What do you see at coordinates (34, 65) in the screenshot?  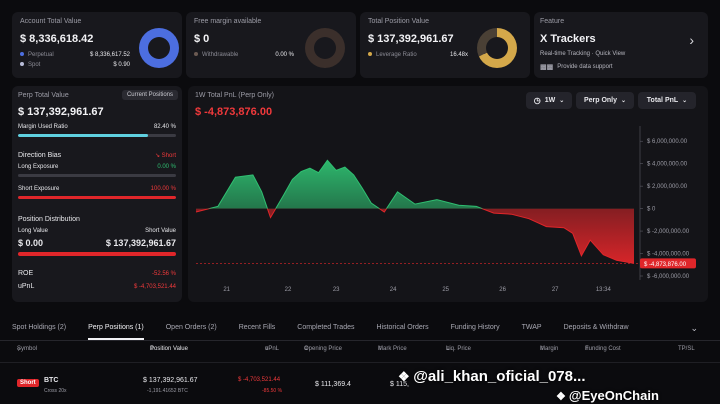 I see `spot-label: Spot` at bounding box center [34, 65].